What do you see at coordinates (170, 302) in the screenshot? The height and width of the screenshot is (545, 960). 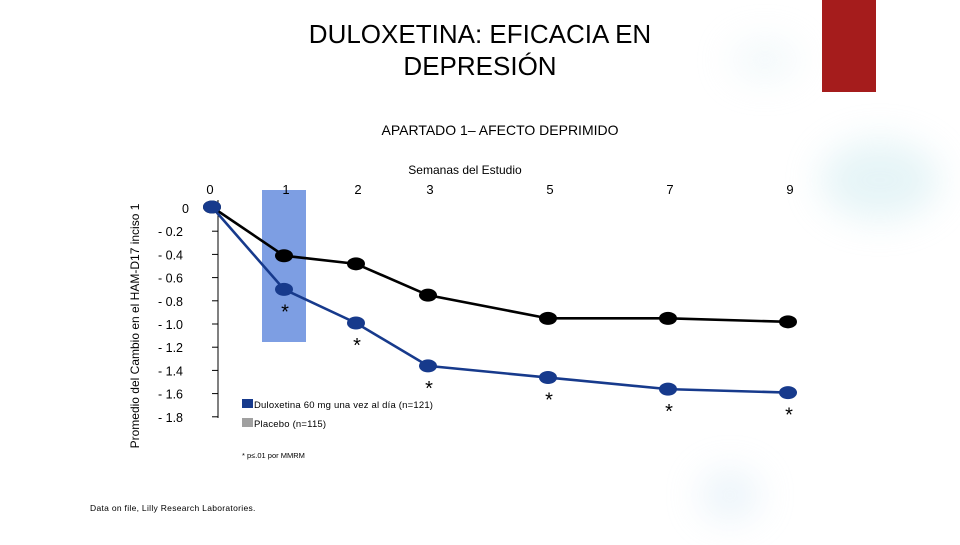 I see `y-tick-label: - 0.8` at bounding box center [170, 302].